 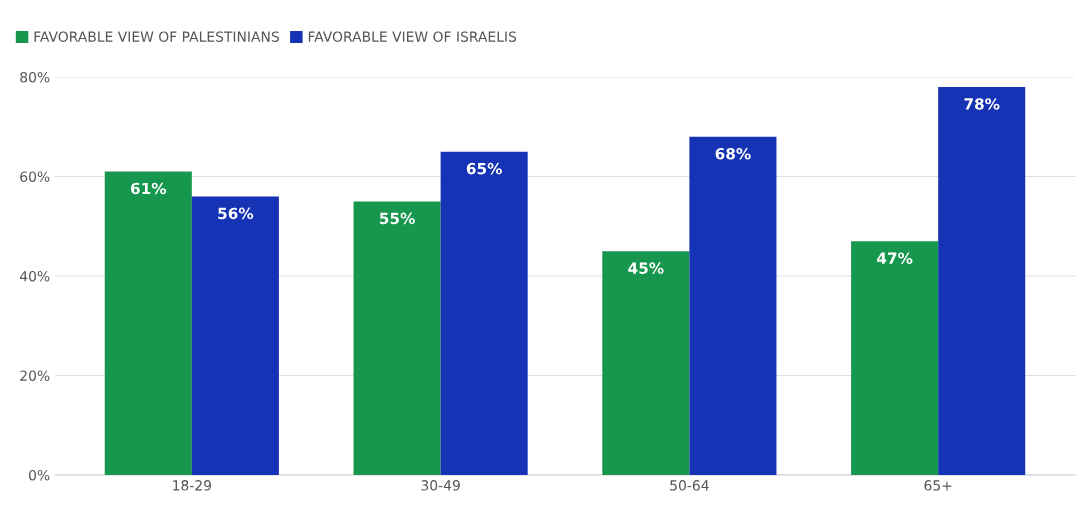 What do you see at coordinates (397, 218) in the screenshot?
I see `data-label: 55%` at bounding box center [397, 218].